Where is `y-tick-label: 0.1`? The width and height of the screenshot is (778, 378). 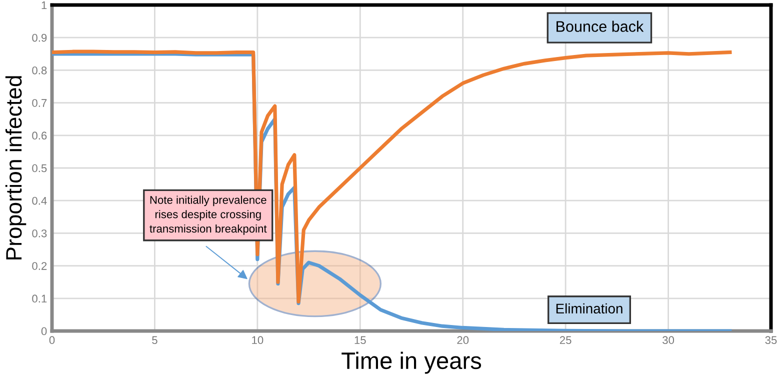
y-tick-label: 0.1 is located at coordinates (39, 298).